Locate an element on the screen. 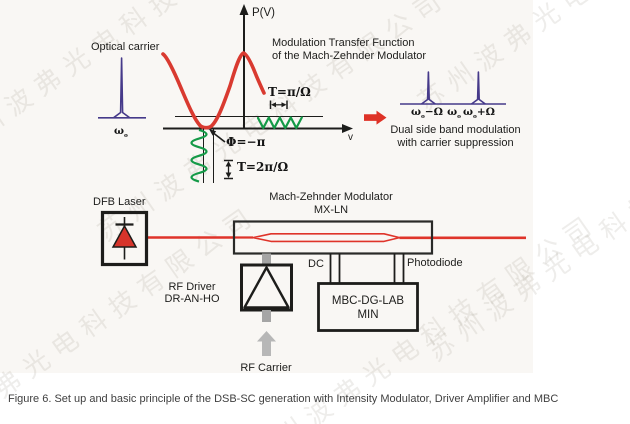 Image resolution: width=630 pixels, height=424 pixels. result-arrow-icon is located at coordinates (375, 117).